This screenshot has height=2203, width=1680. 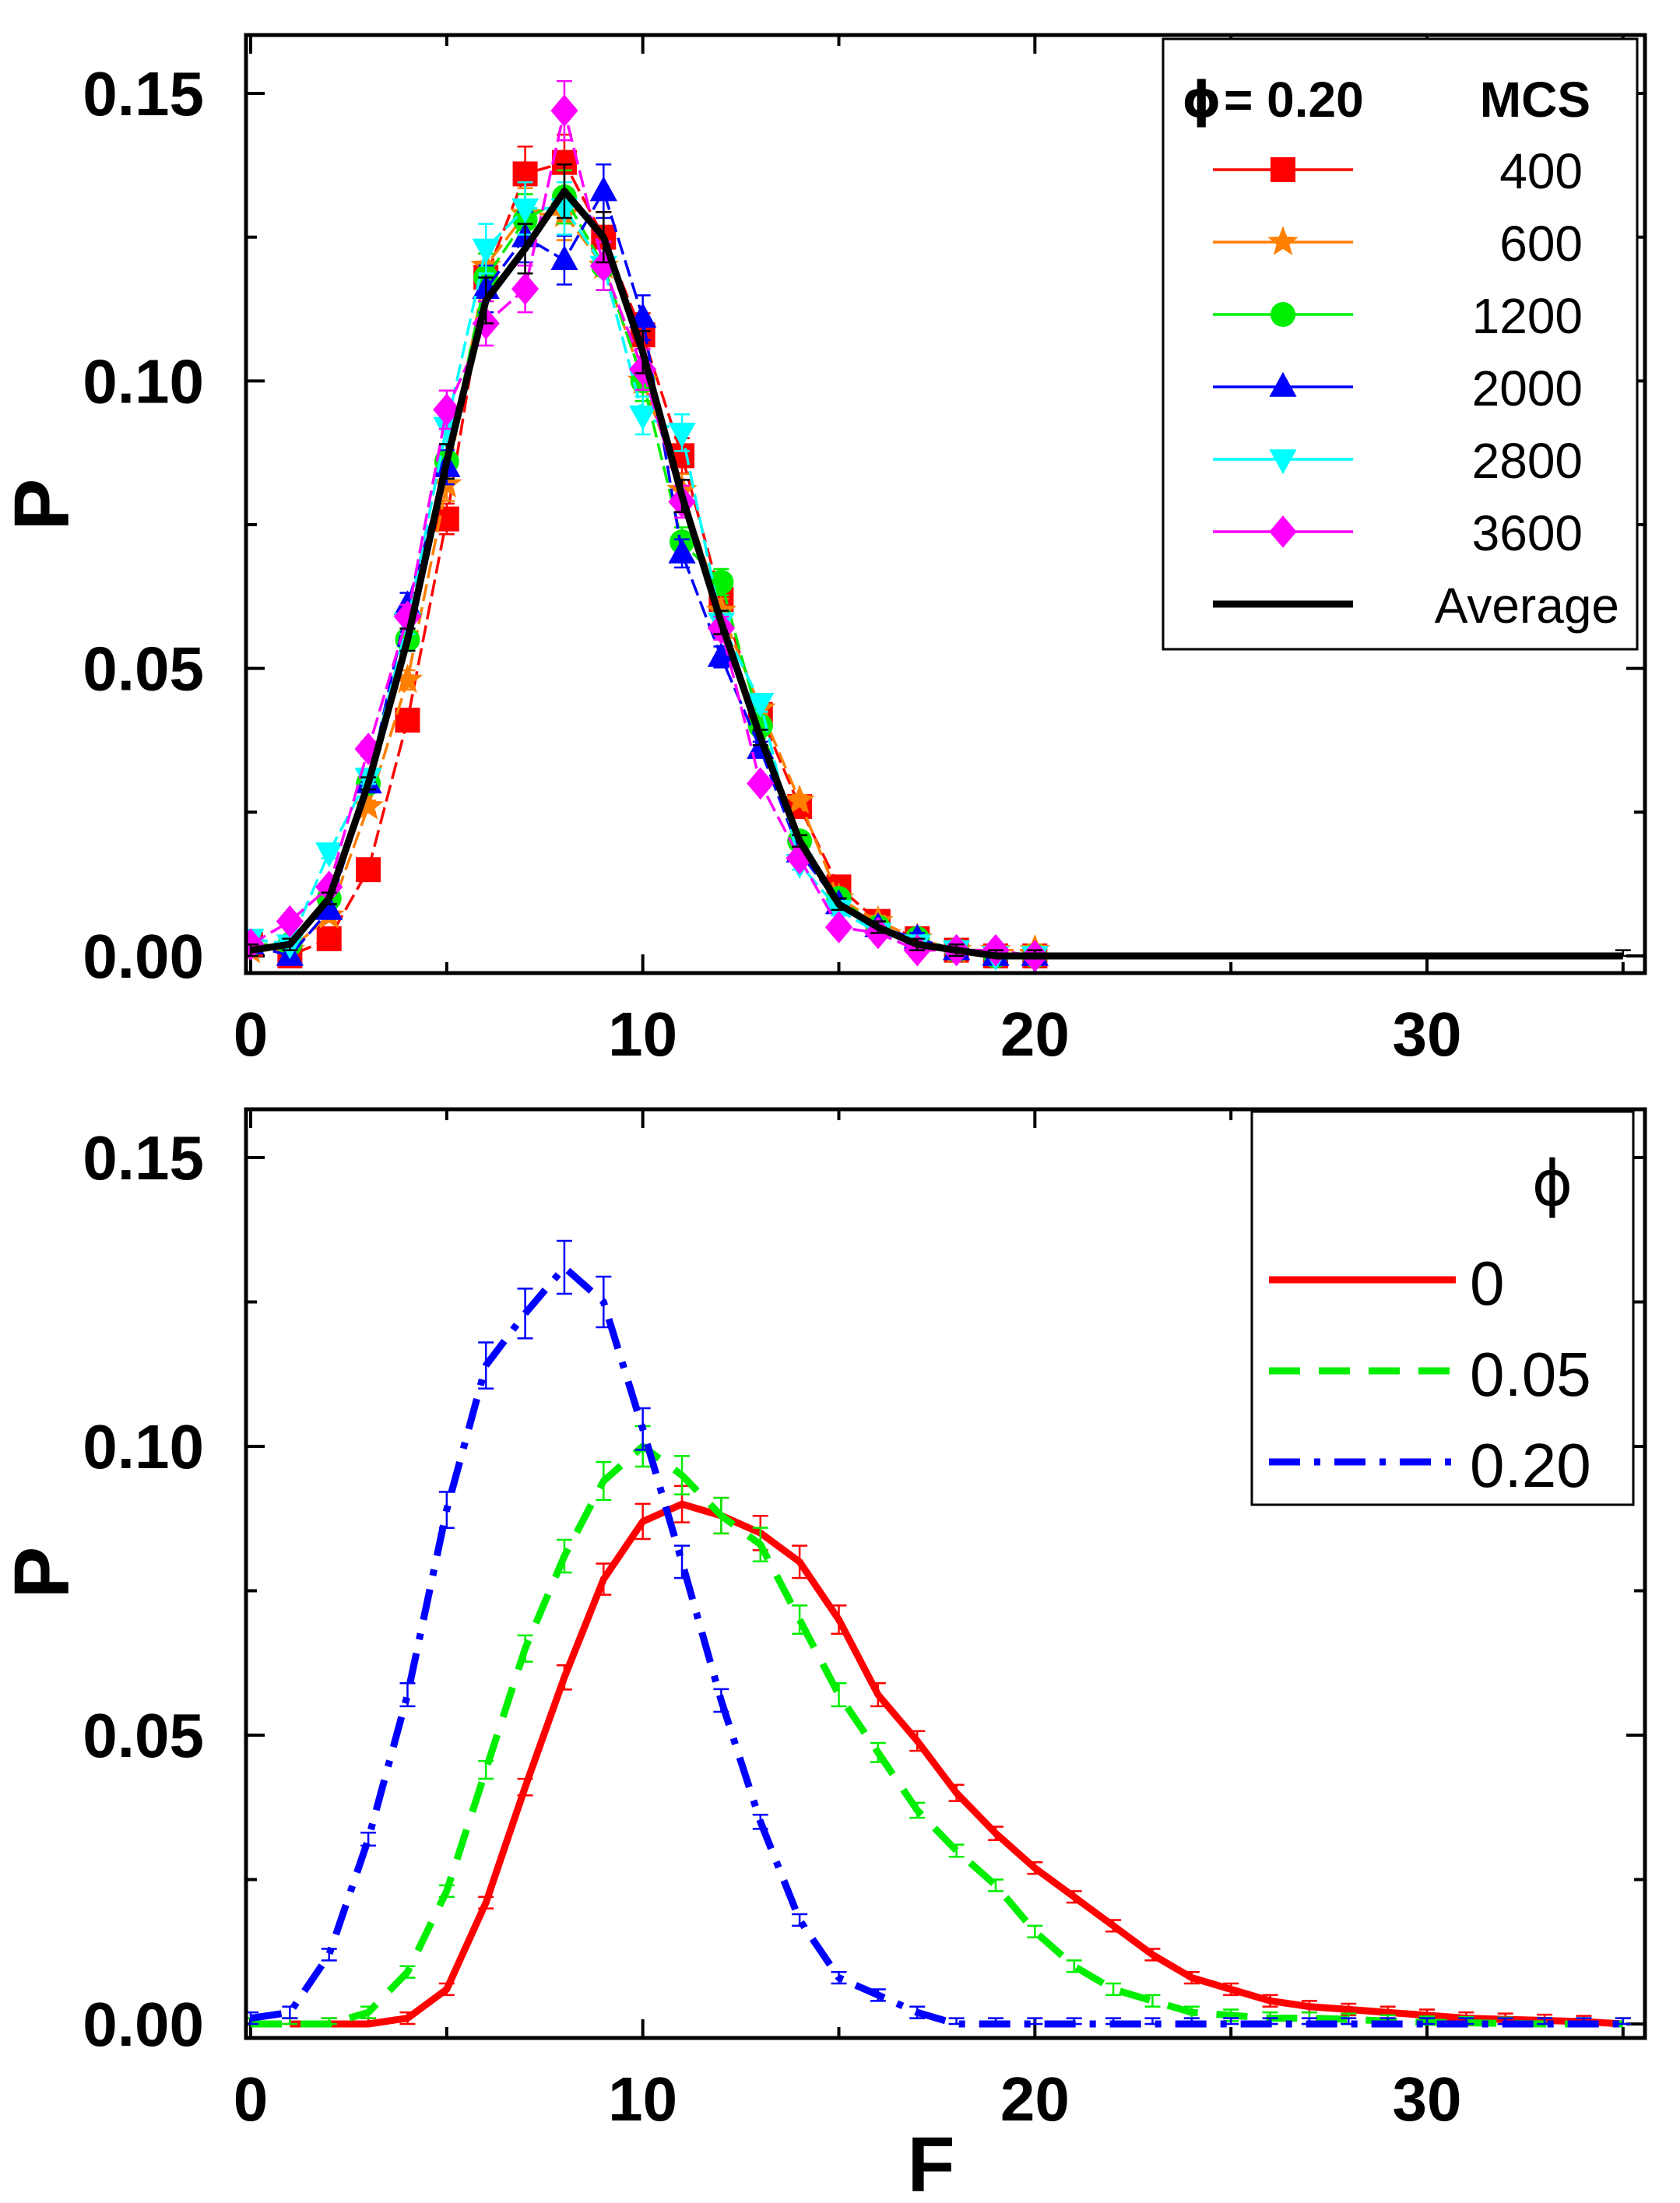 What do you see at coordinates (1035, 2099) in the screenshot?
I see `bottom-x-tick-label: 20` at bounding box center [1035, 2099].